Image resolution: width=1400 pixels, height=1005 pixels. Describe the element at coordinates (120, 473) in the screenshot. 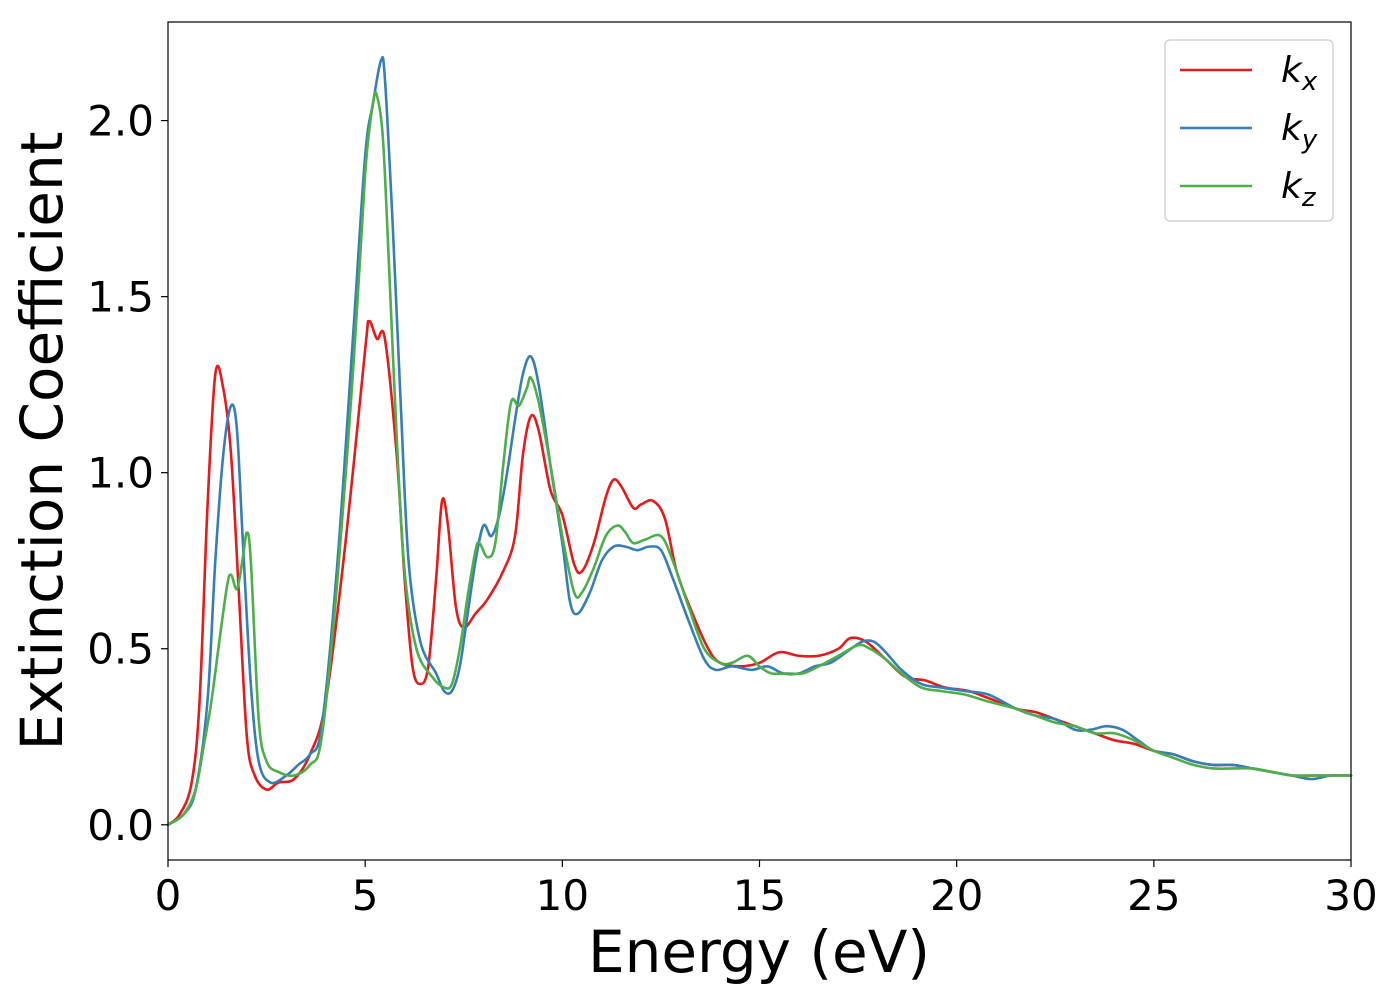

I see `y-tick-label: 1.0` at that location.